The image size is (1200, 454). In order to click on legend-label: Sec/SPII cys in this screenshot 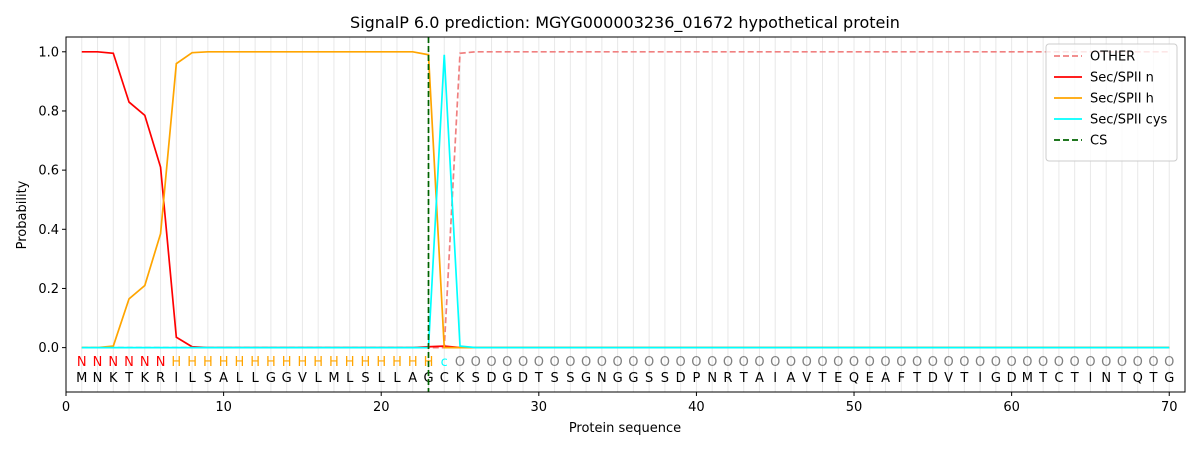, I will do `click(1129, 120)`.